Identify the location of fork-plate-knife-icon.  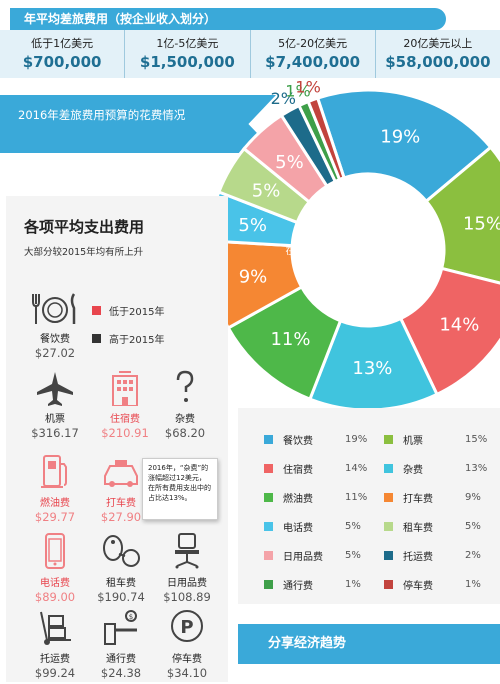
(55, 307).